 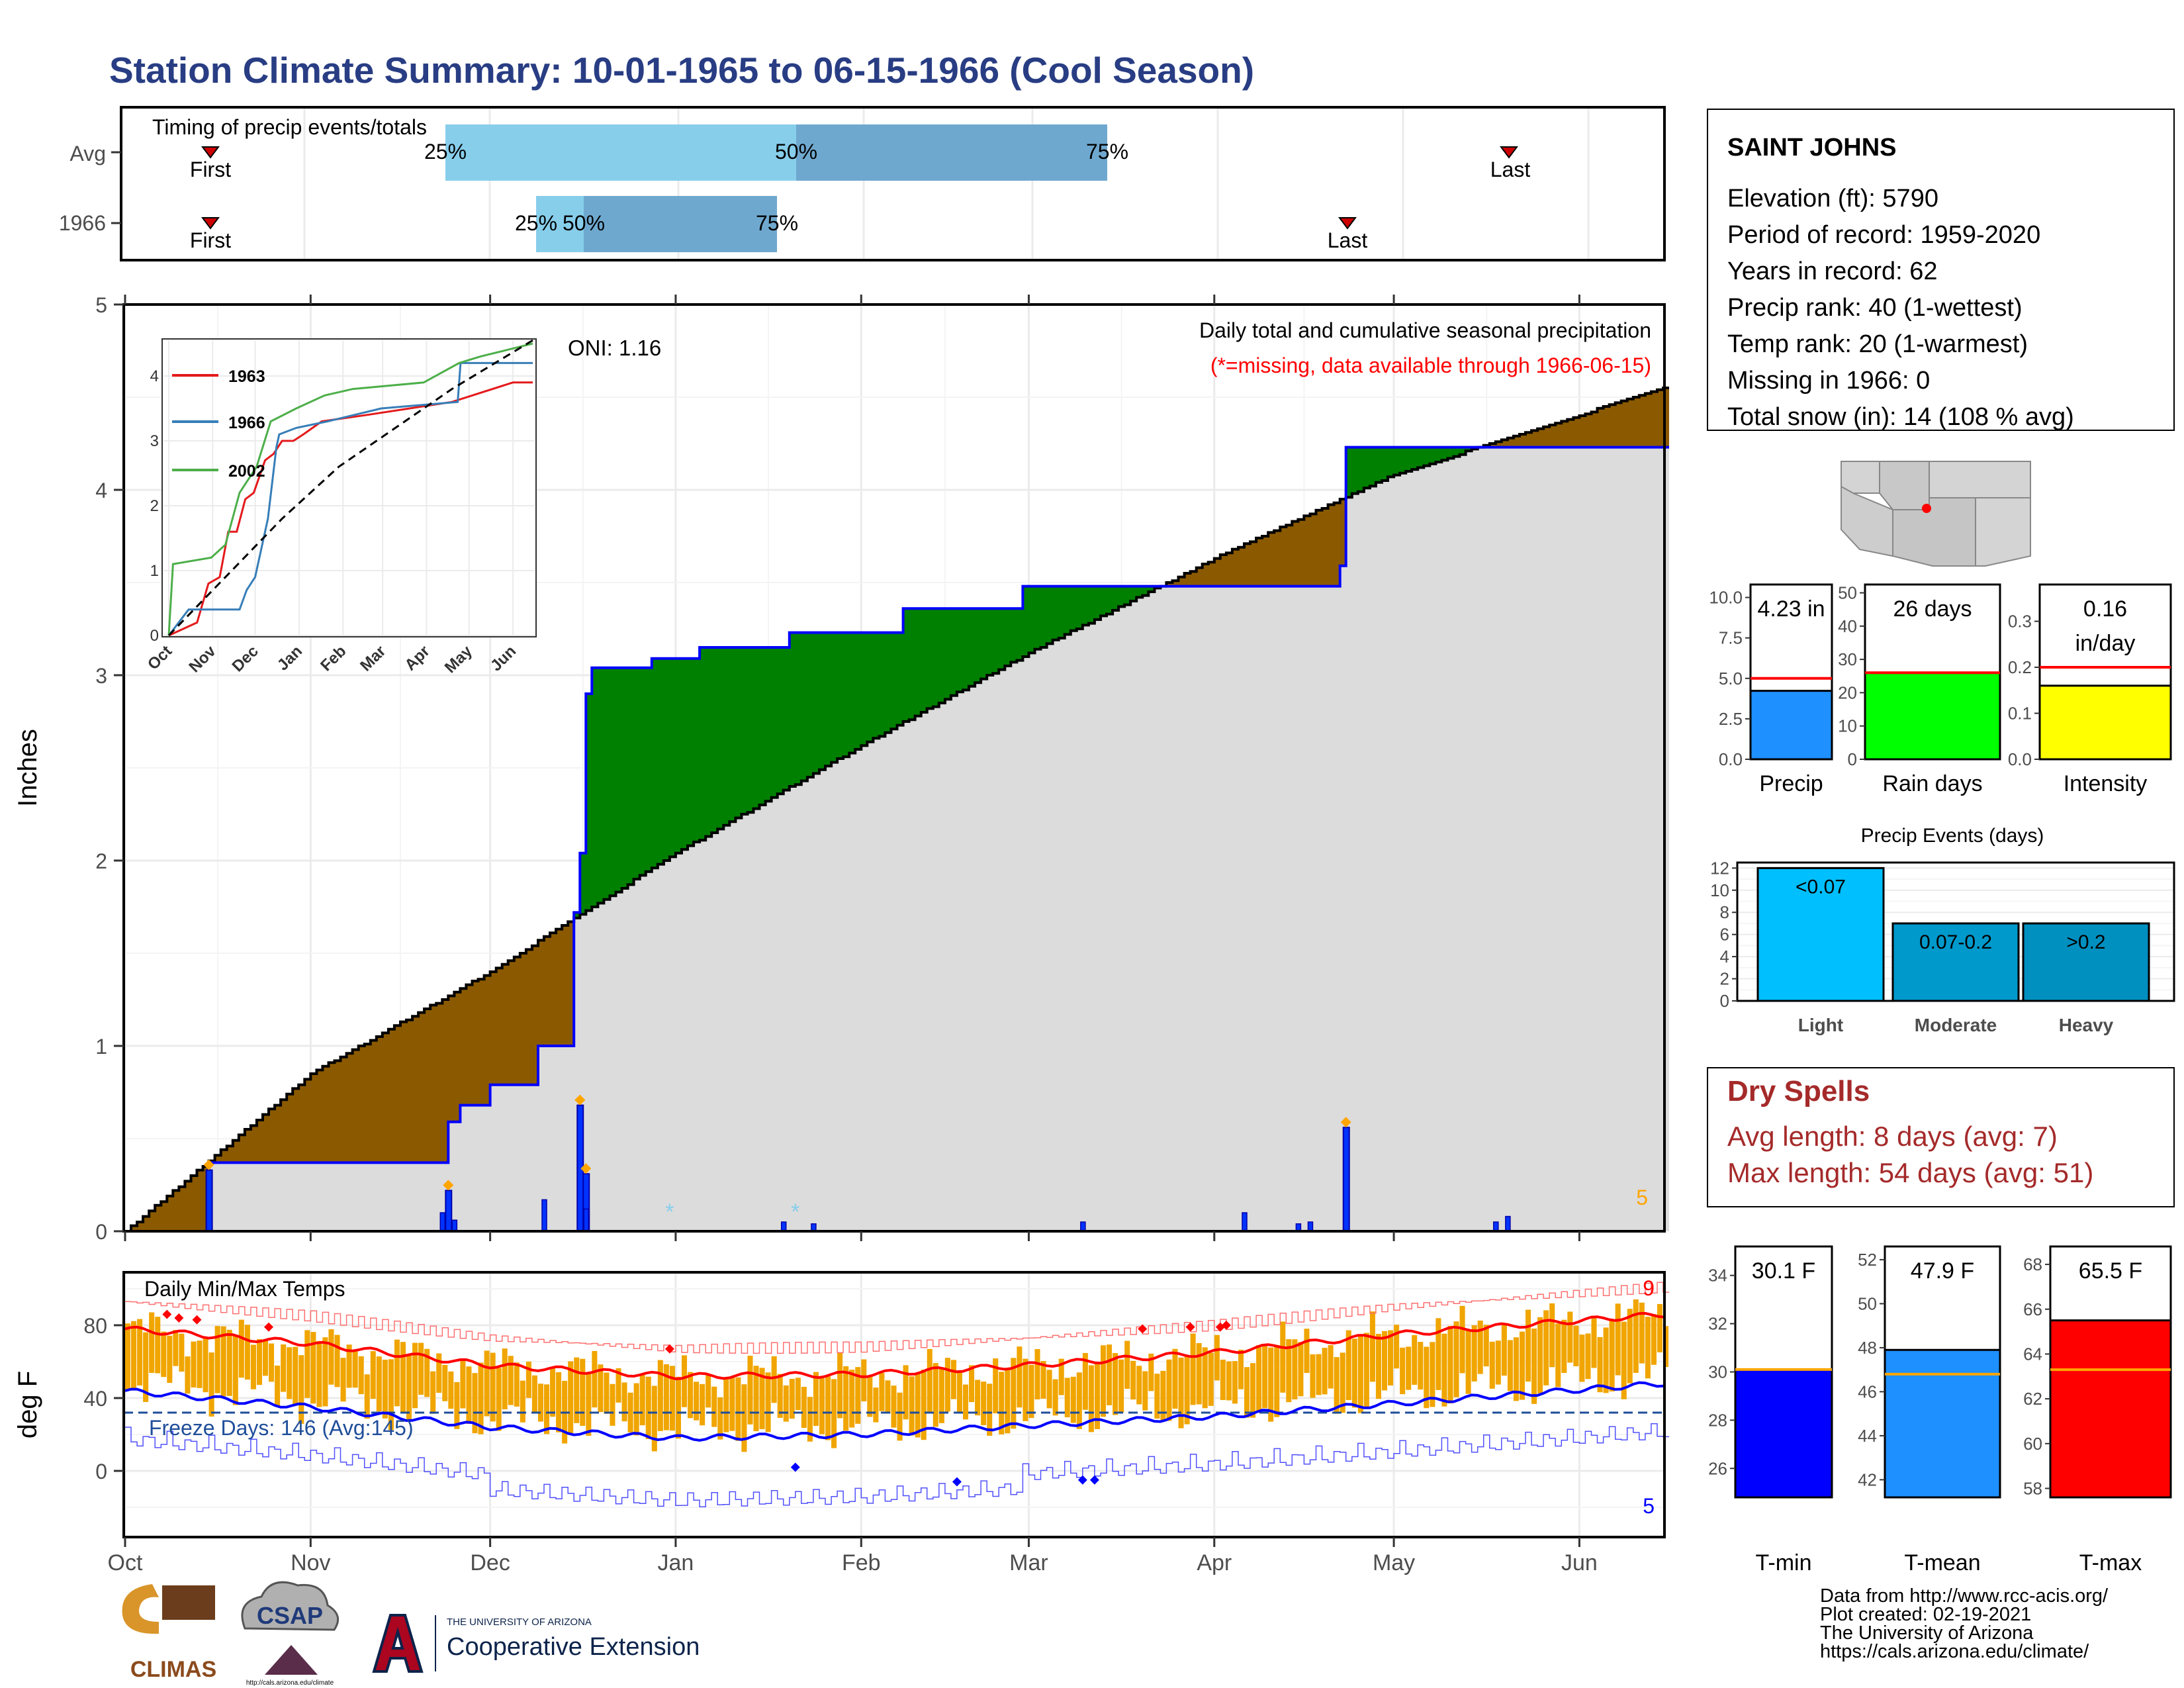 What do you see at coordinates (1892, 1136) in the screenshot?
I see `dry-spells-avg: Avg length: 8 days (avg: 7)` at bounding box center [1892, 1136].